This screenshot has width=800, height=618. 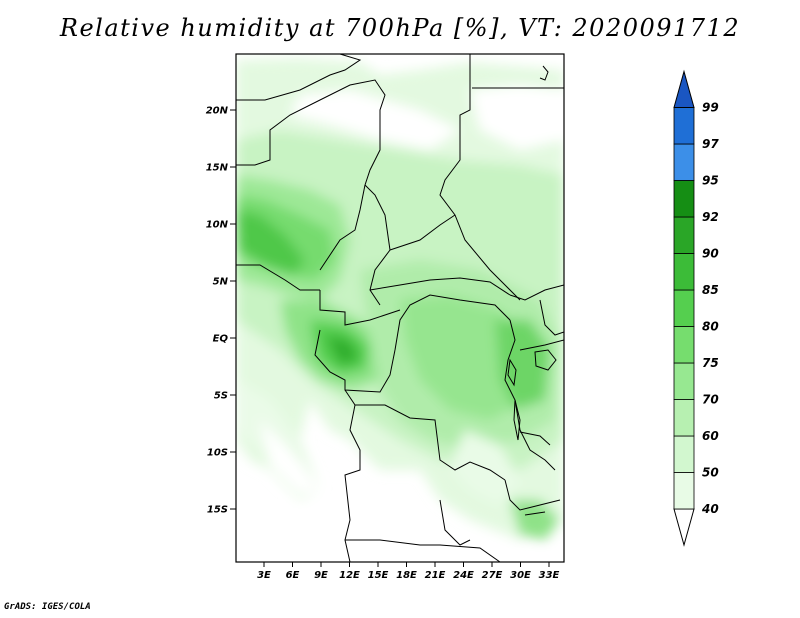 I want to click on colorbar-label: 60, so click(x=710, y=436).